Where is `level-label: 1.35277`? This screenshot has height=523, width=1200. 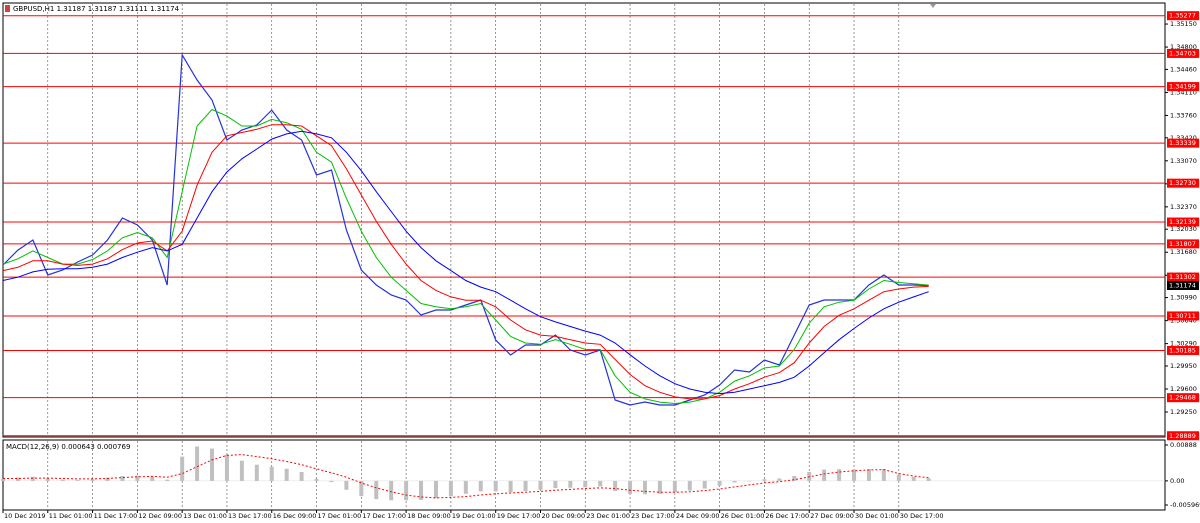 level-label: 1.35277 is located at coordinates (1182, 16).